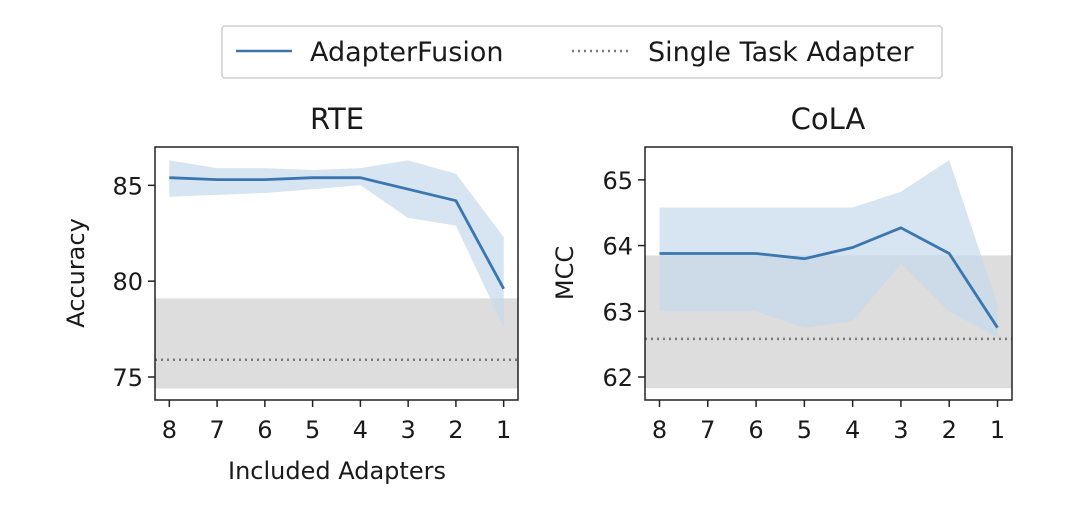 The height and width of the screenshot is (514, 1080). What do you see at coordinates (503, 430) in the screenshot?
I see `rte-x-tick-label: 1` at bounding box center [503, 430].